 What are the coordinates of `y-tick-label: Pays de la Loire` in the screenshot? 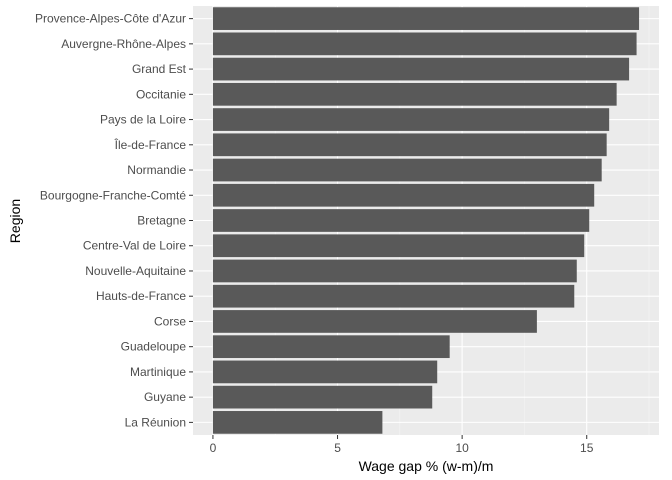 It's located at (143, 120).